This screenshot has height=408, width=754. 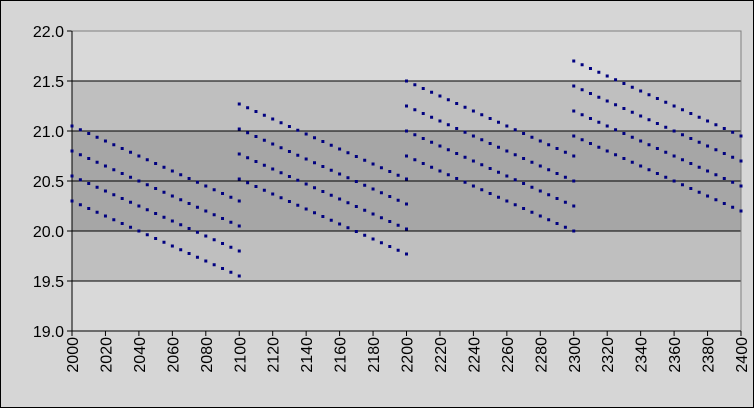 What do you see at coordinates (106, 355) in the screenshot?
I see `x-tick-label: 2020` at bounding box center [106, 355].